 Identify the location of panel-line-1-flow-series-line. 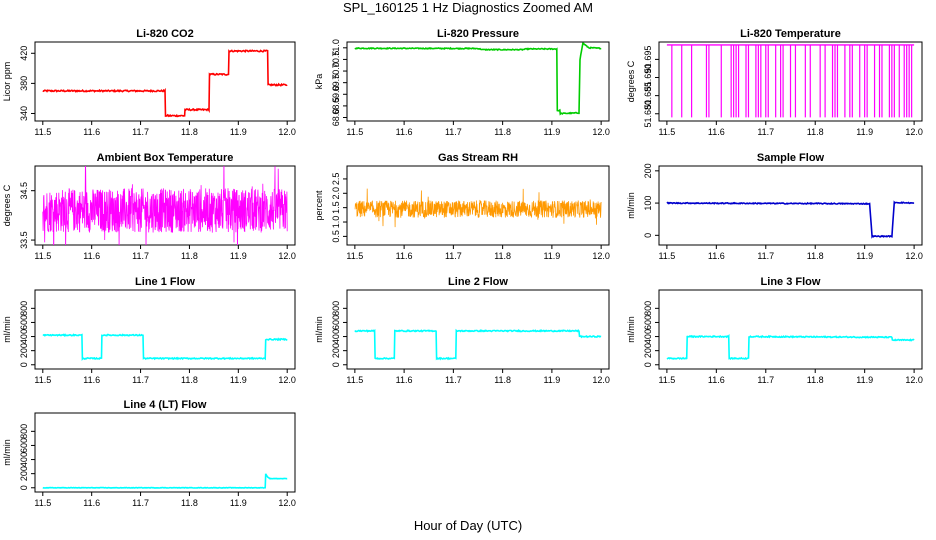
(165, 347).